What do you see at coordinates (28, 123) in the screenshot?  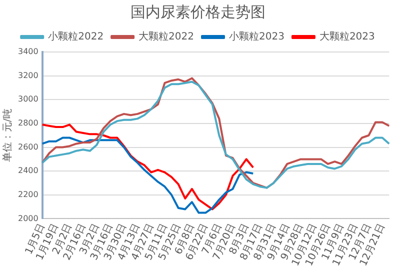 I see `y-tick-label: 2800` at bounding box center [28, 123].